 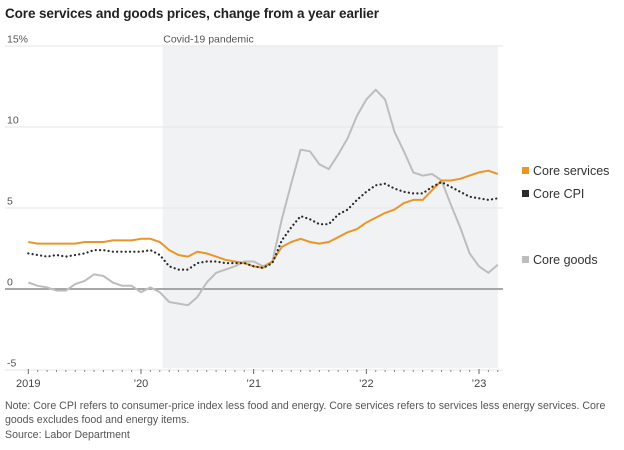 I want to click on x-tick-label: ’21, so click(x=253, y=384).